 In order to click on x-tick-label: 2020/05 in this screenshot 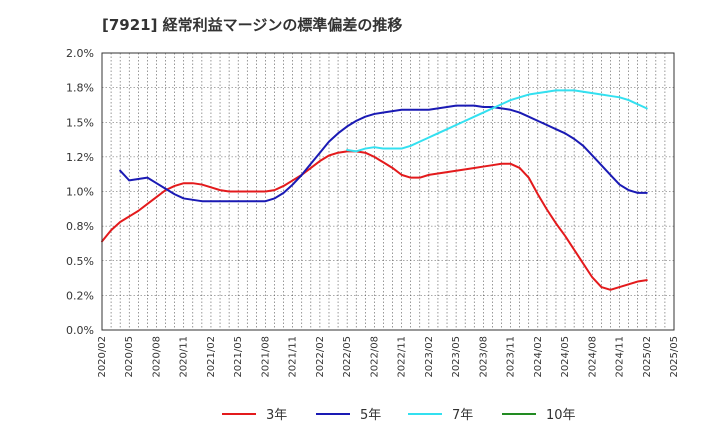, I will do `click(129, 357)`.